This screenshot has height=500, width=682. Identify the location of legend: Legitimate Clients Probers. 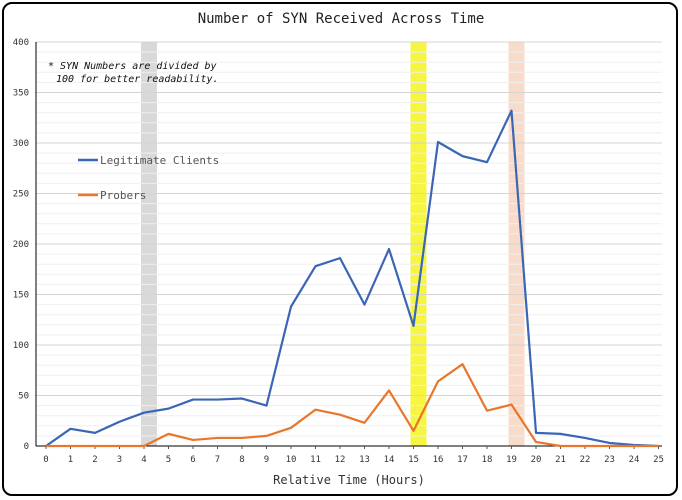
(148, 178).